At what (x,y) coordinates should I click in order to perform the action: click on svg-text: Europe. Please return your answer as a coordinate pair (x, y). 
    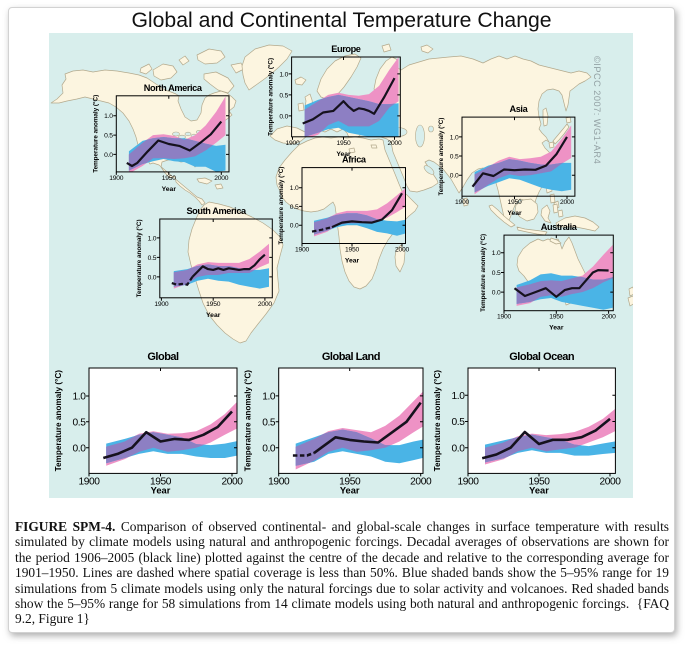
    Looking at the image, I should click on (346, 49).